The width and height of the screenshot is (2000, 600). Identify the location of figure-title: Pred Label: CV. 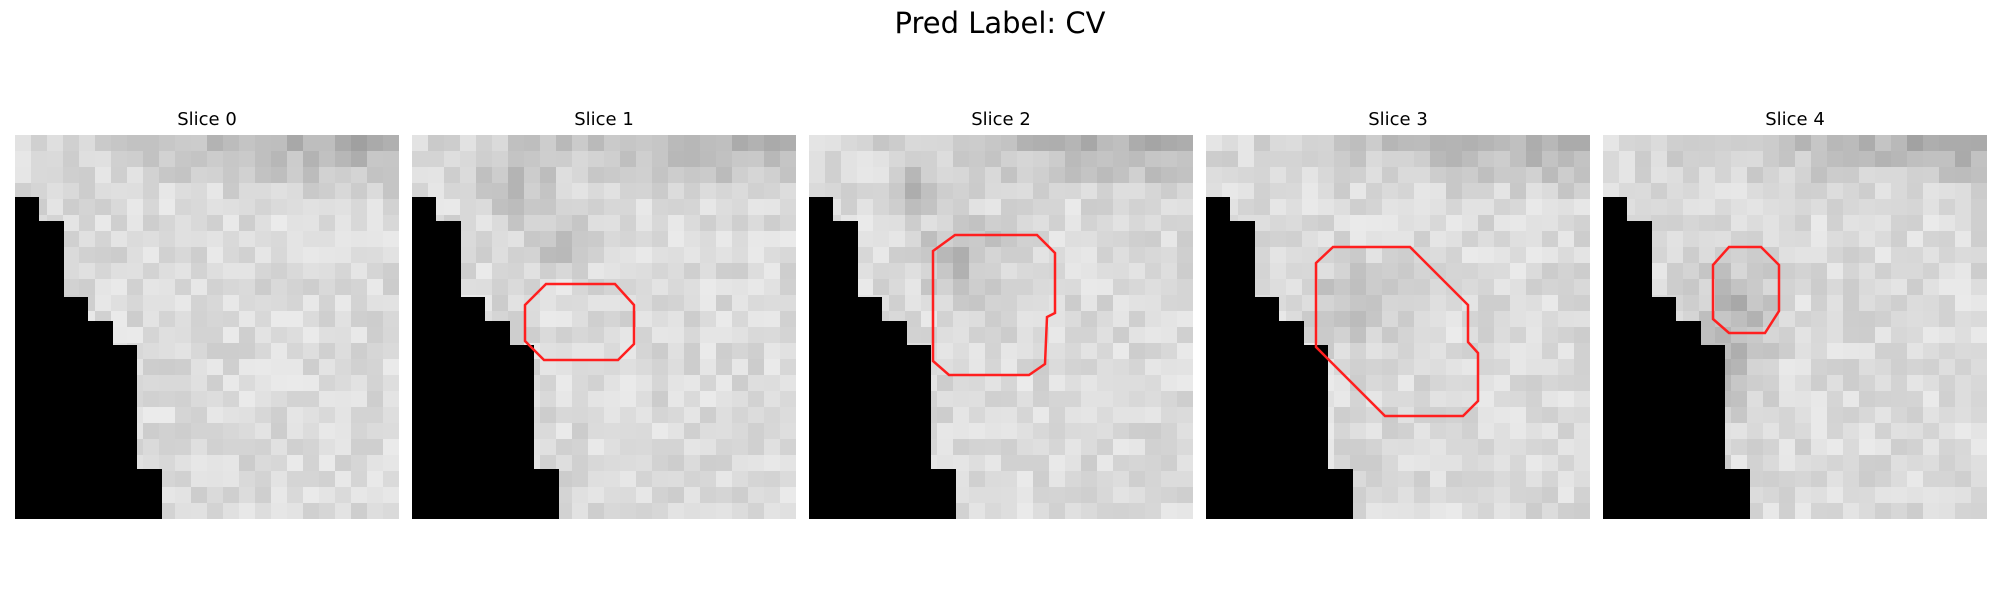
(1000, 23).